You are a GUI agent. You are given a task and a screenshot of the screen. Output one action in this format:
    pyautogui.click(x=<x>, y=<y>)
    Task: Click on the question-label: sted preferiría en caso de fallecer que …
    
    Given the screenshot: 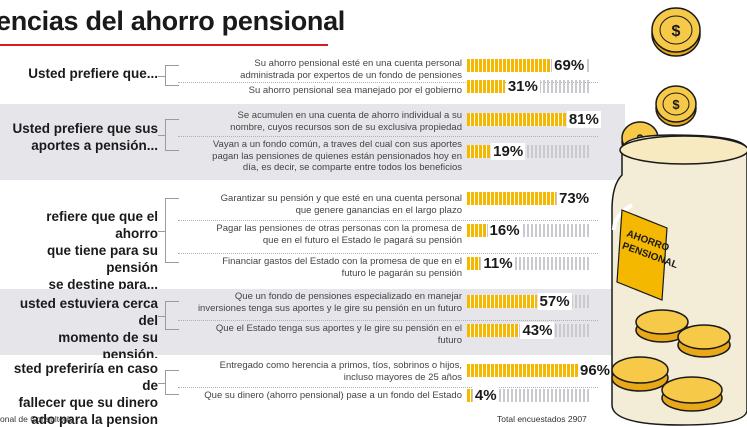 What is the action you would take?
    pyautogui.click(x=85, y=394)
    